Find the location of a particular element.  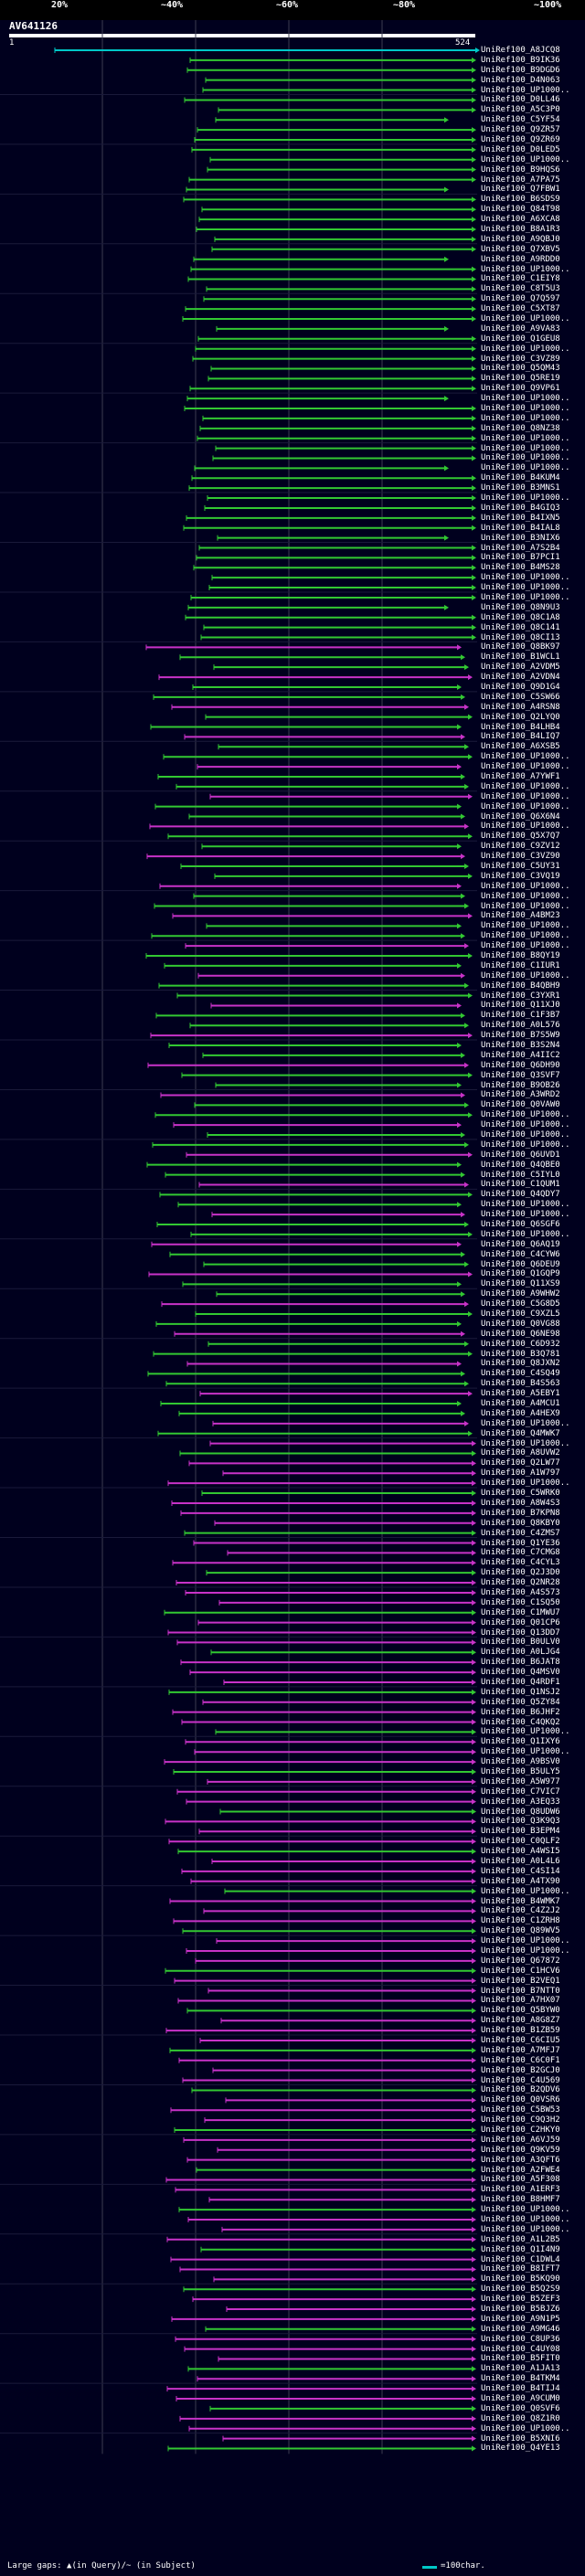

hit-link: UniRef100_C5IYL0 is located at coordinates (520, 1175).